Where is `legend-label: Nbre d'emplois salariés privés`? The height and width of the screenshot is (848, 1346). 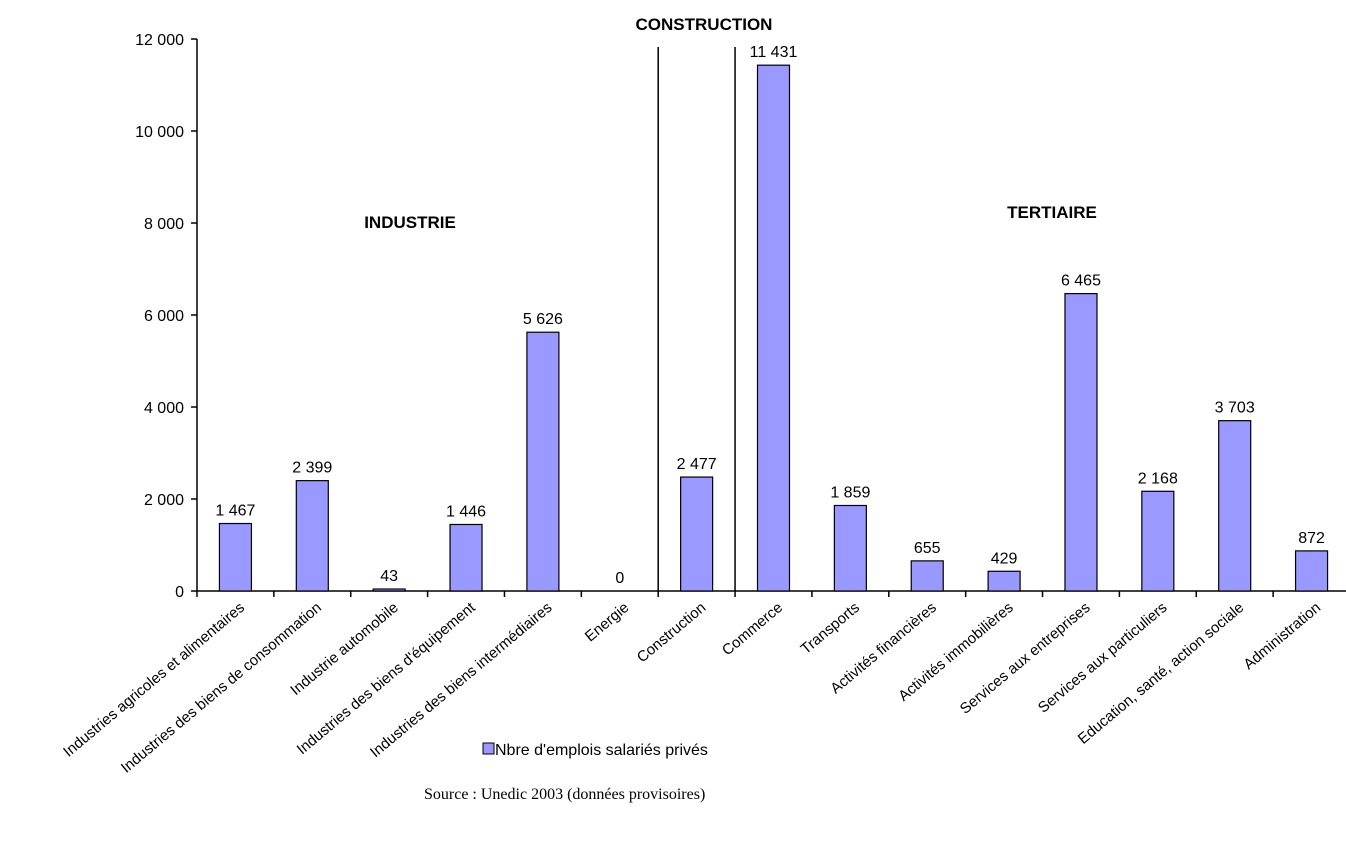 legend-label: Nbre d'emplois salariés privés is located at coordinates (601, 750).